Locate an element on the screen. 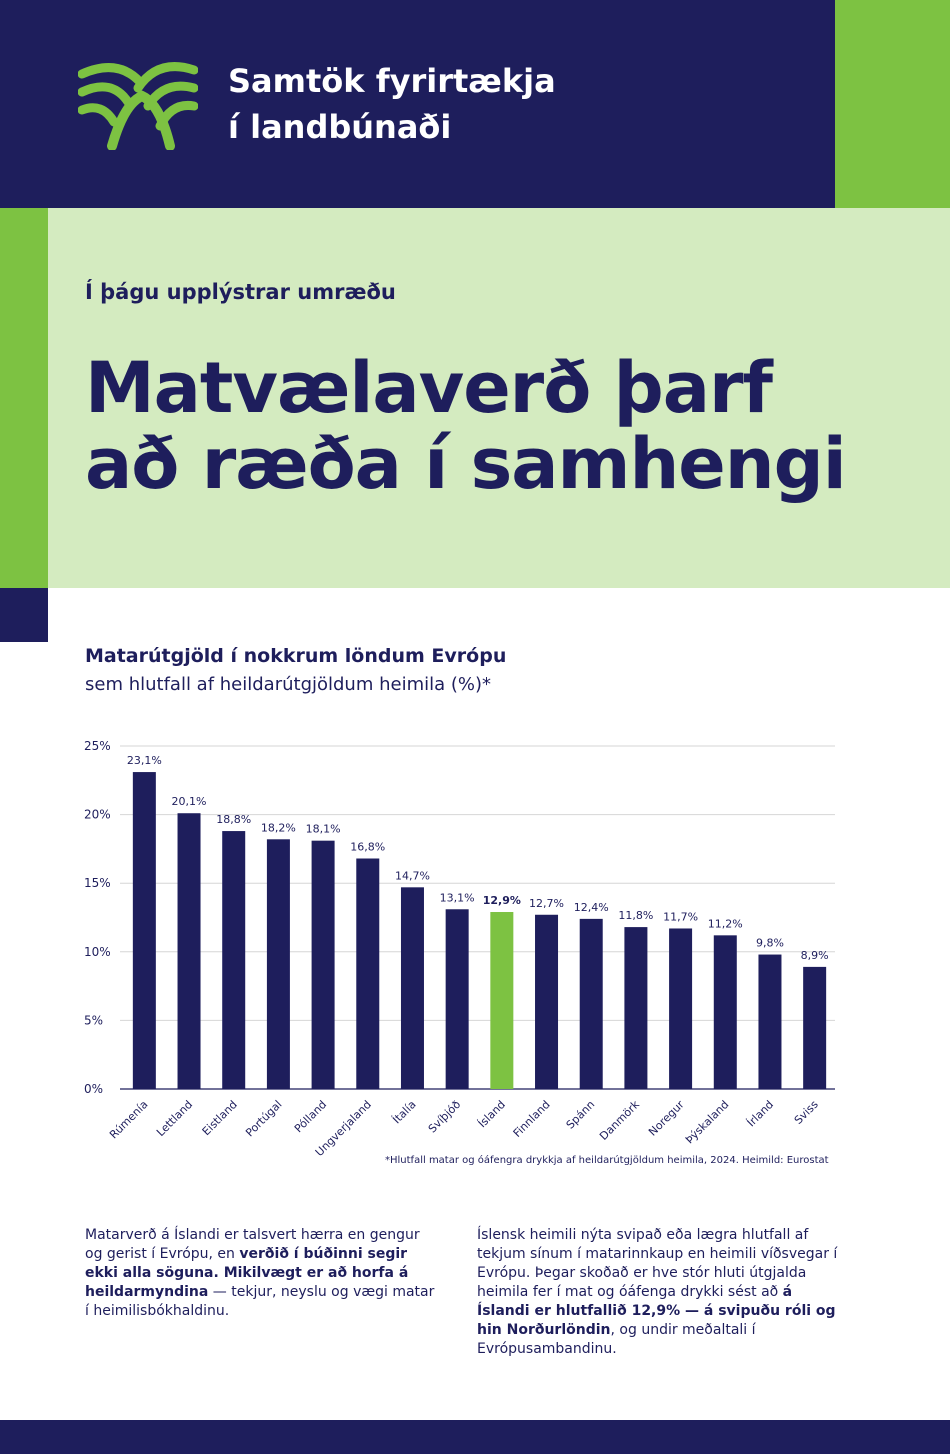 This screenshot has width=950, height=1454. organization-name-line2: í landbúnaði is located at coordinates (340, 127).